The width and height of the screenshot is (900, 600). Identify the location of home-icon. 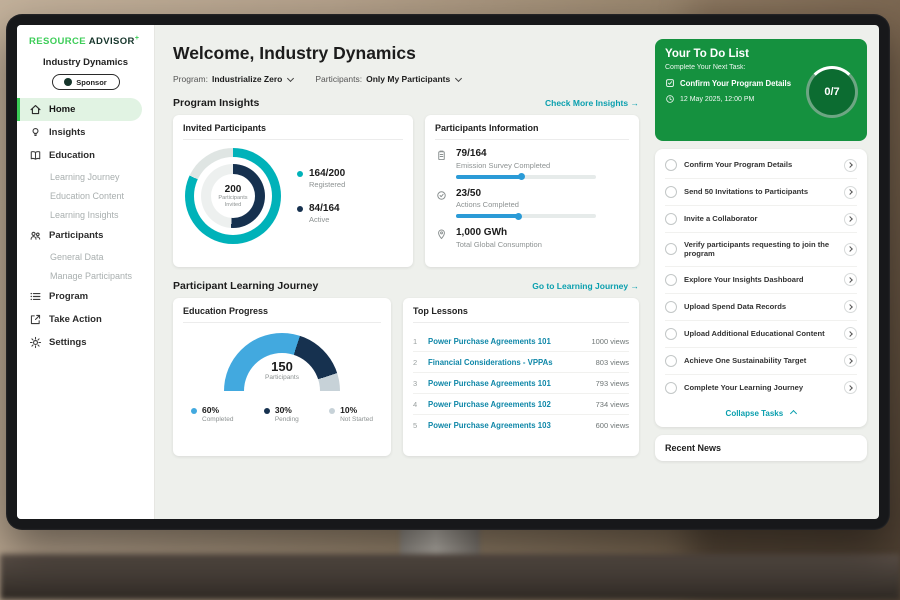
(35, 110).